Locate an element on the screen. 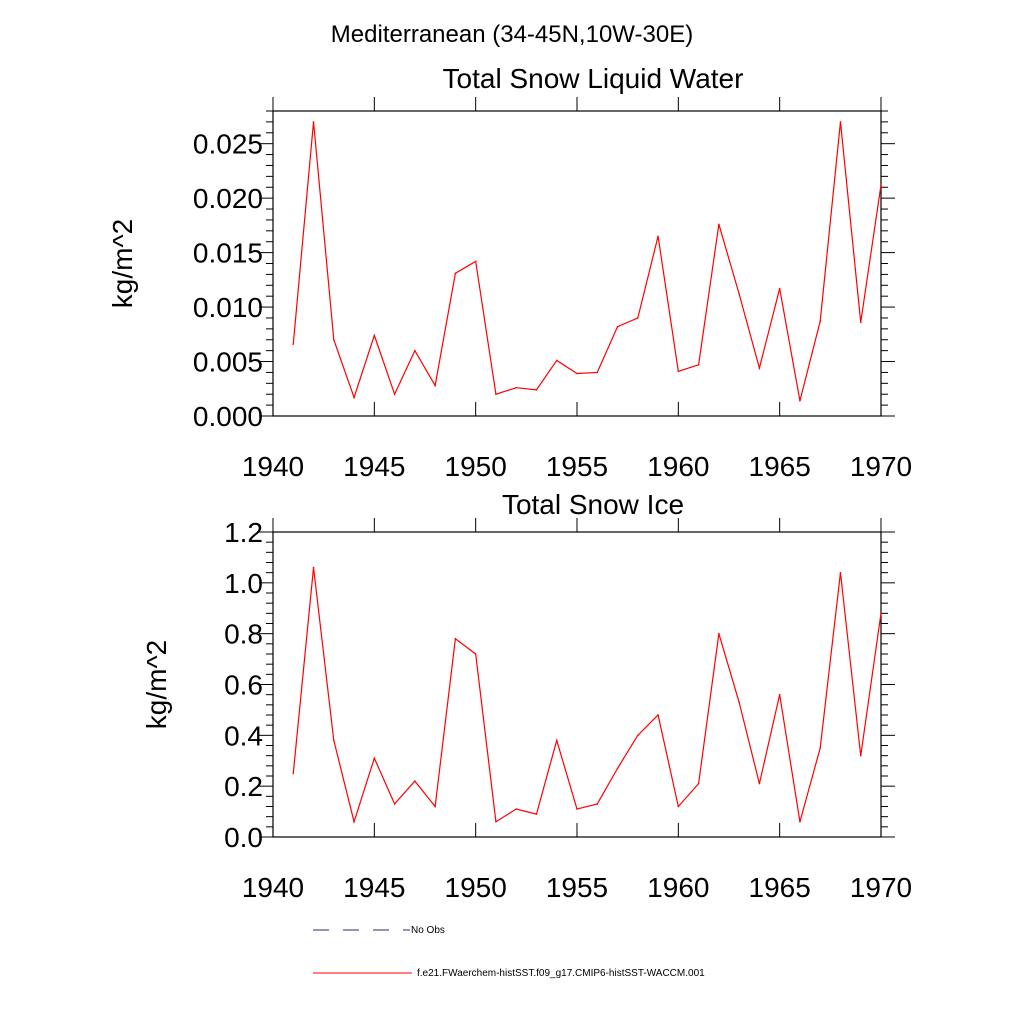  chart-title: Total Snow Liquid Water is located at coordinates (593, 78).